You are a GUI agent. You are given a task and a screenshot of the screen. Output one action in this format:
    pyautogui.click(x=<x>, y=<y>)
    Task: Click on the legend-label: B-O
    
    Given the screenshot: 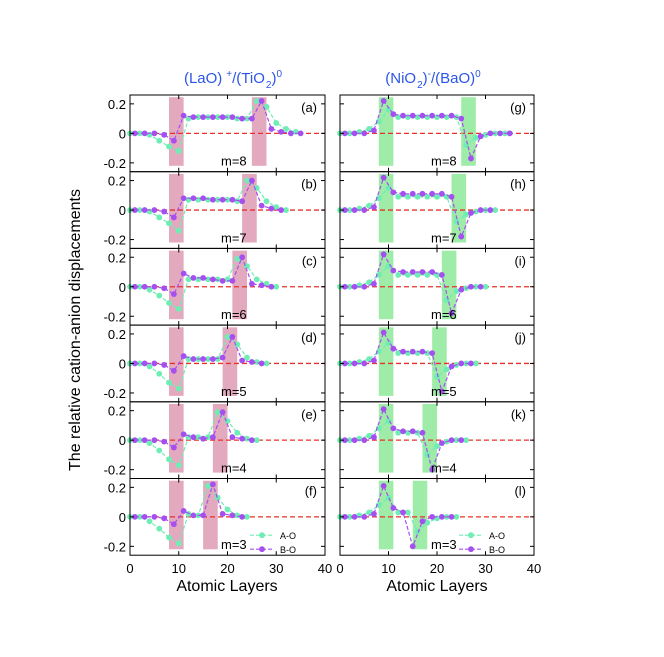 What is the action you would take?
    pyautogui.click(x=288, y=550)
    